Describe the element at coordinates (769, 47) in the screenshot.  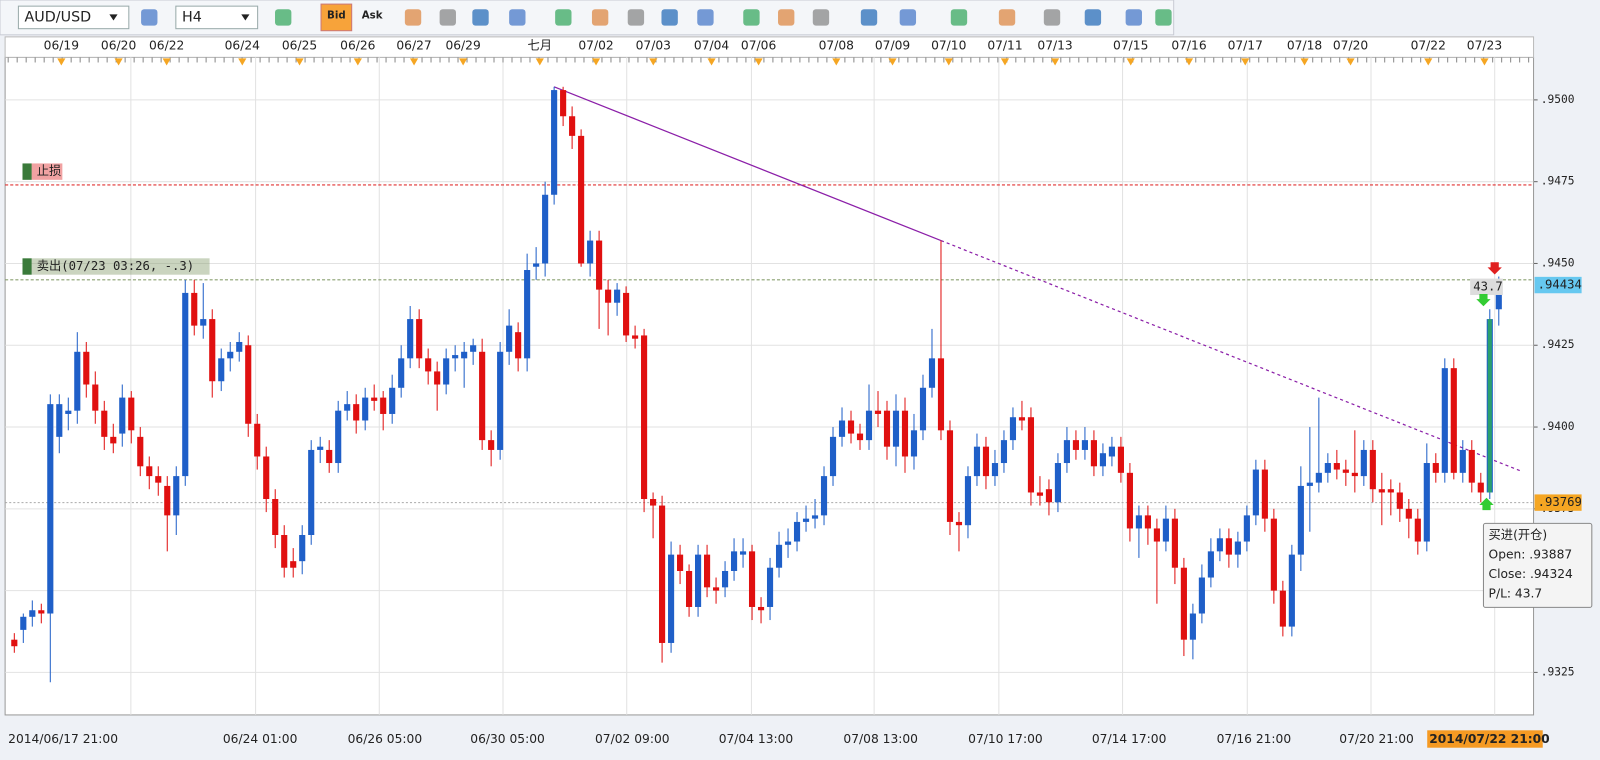
I see `top-axis` at that location.